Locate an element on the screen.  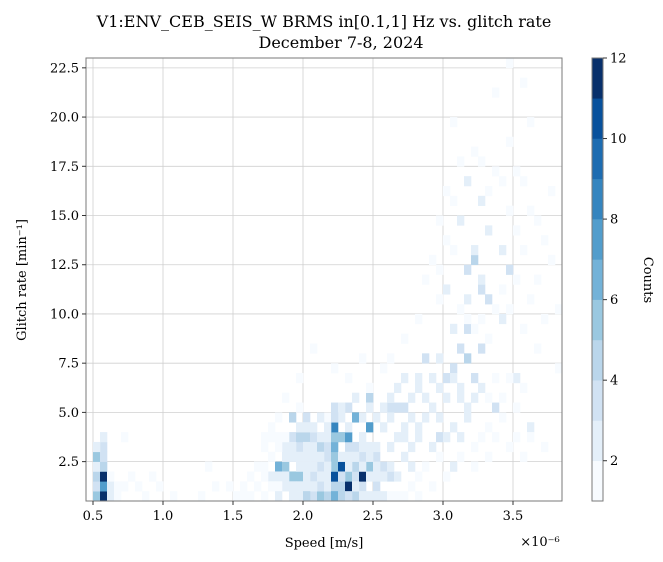
y-tick-label-2: 7.5 is located at coordinates (68, 364).